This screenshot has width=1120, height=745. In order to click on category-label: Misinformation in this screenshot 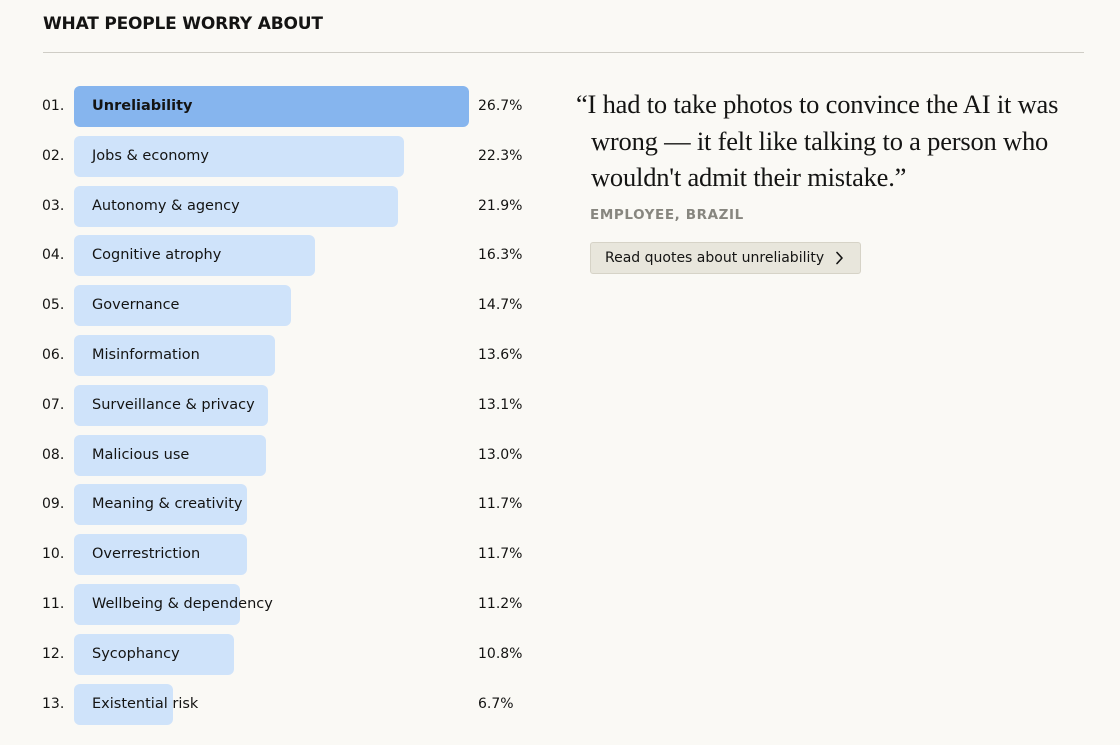, I will do `click(146, 355)`.